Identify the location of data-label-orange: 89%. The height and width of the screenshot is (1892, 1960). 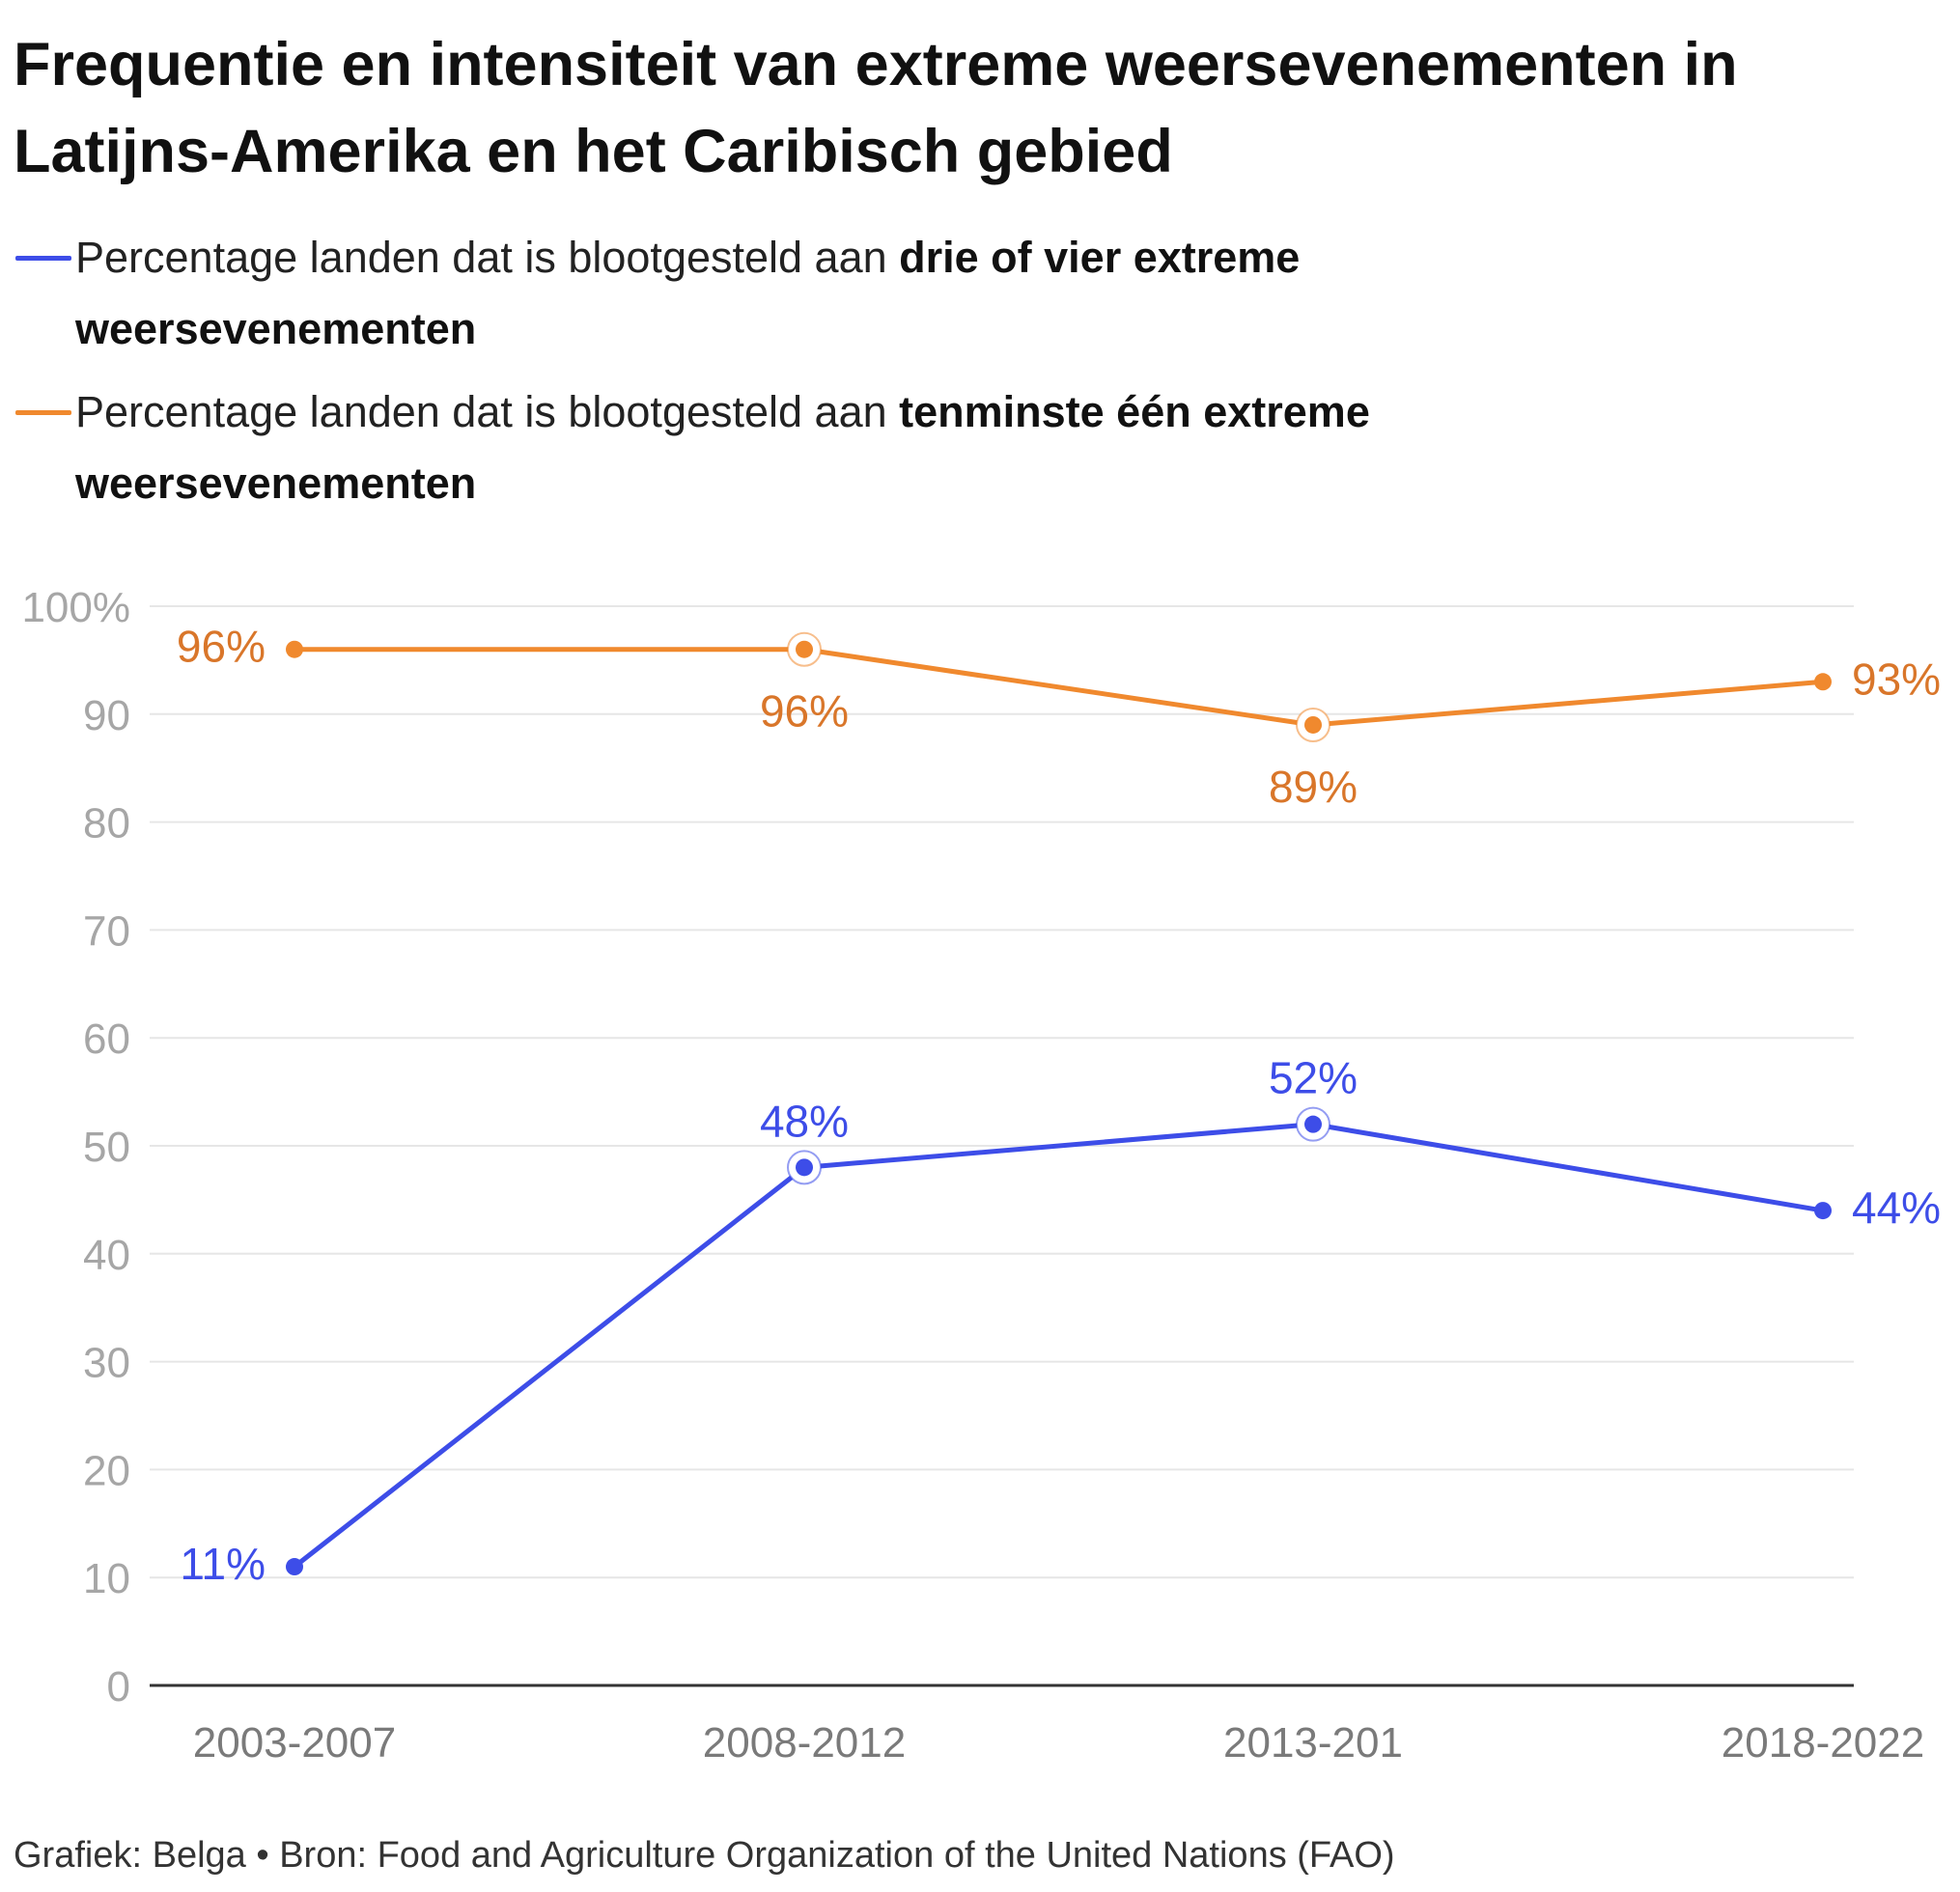
(1314, 787).